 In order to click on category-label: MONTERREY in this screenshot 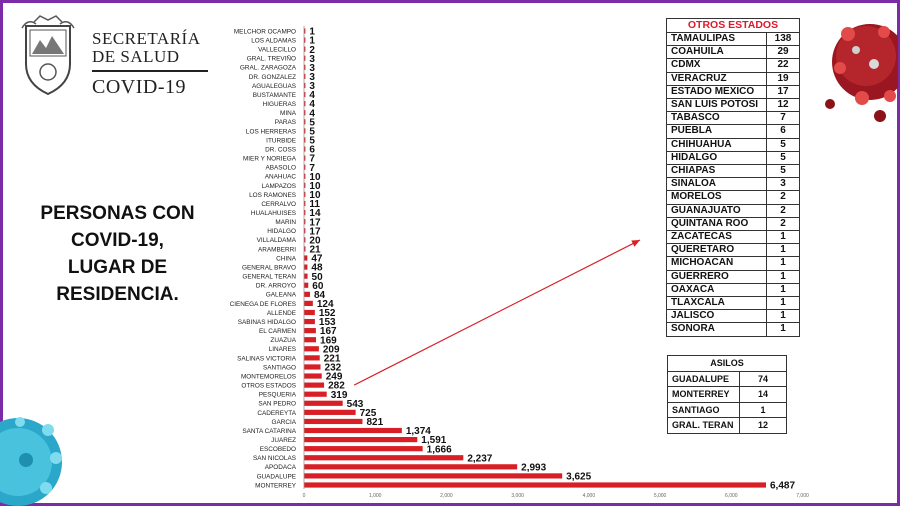, I will do `click(276, 485)`.